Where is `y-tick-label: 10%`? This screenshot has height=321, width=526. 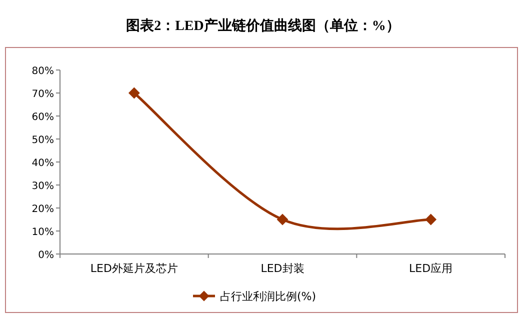 y-tick-label: 10% is located at coordinates (43, 232).